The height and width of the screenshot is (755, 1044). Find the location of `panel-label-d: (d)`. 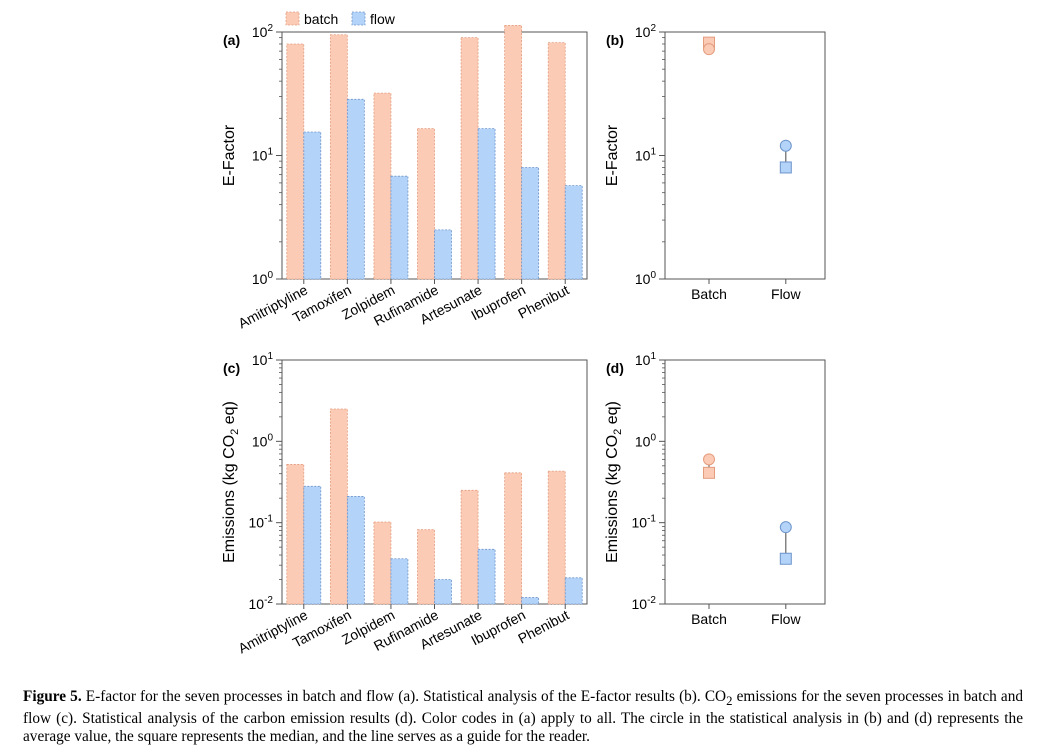

panel-label-d: (d) is located at coordinates (615, 368).